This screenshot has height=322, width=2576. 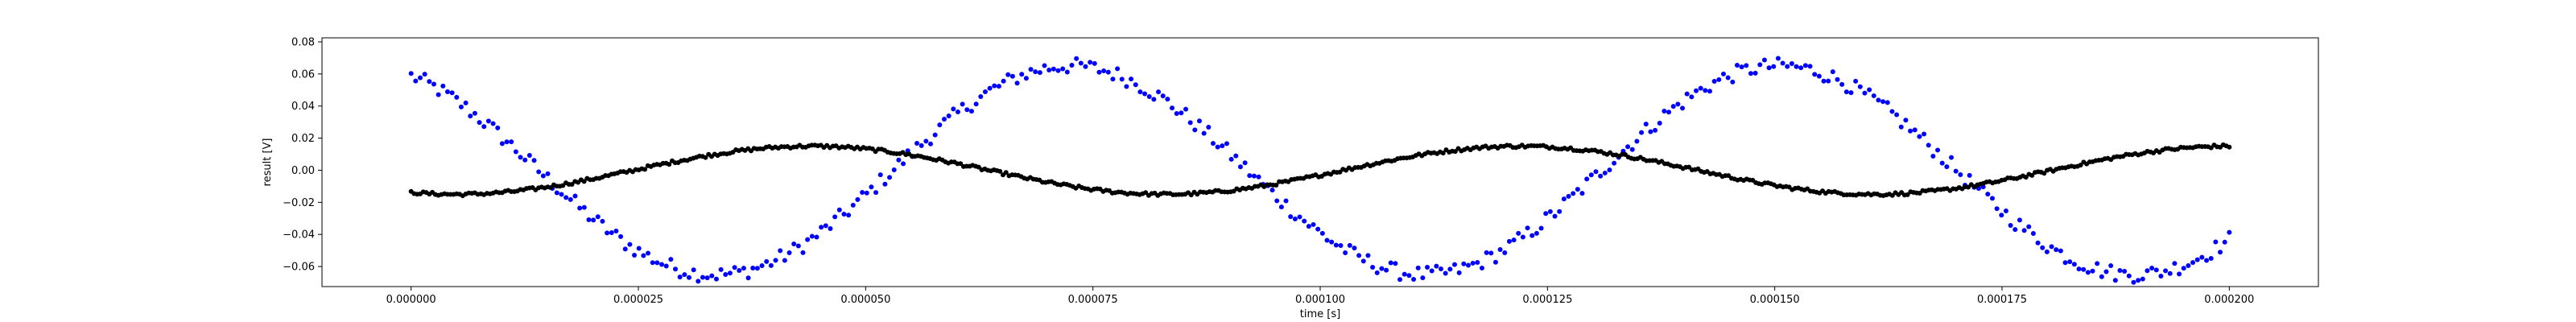 I want to click on y-tick-label: −0.02, so click(x=299, y=203).